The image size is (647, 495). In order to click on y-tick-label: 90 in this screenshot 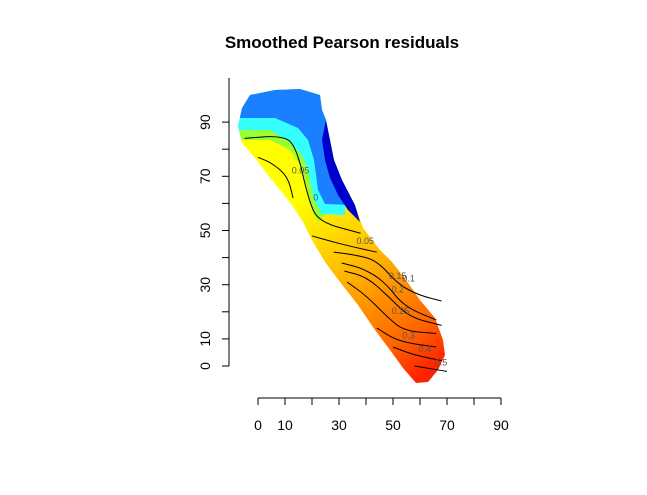, I will do `click(205, 122)`.